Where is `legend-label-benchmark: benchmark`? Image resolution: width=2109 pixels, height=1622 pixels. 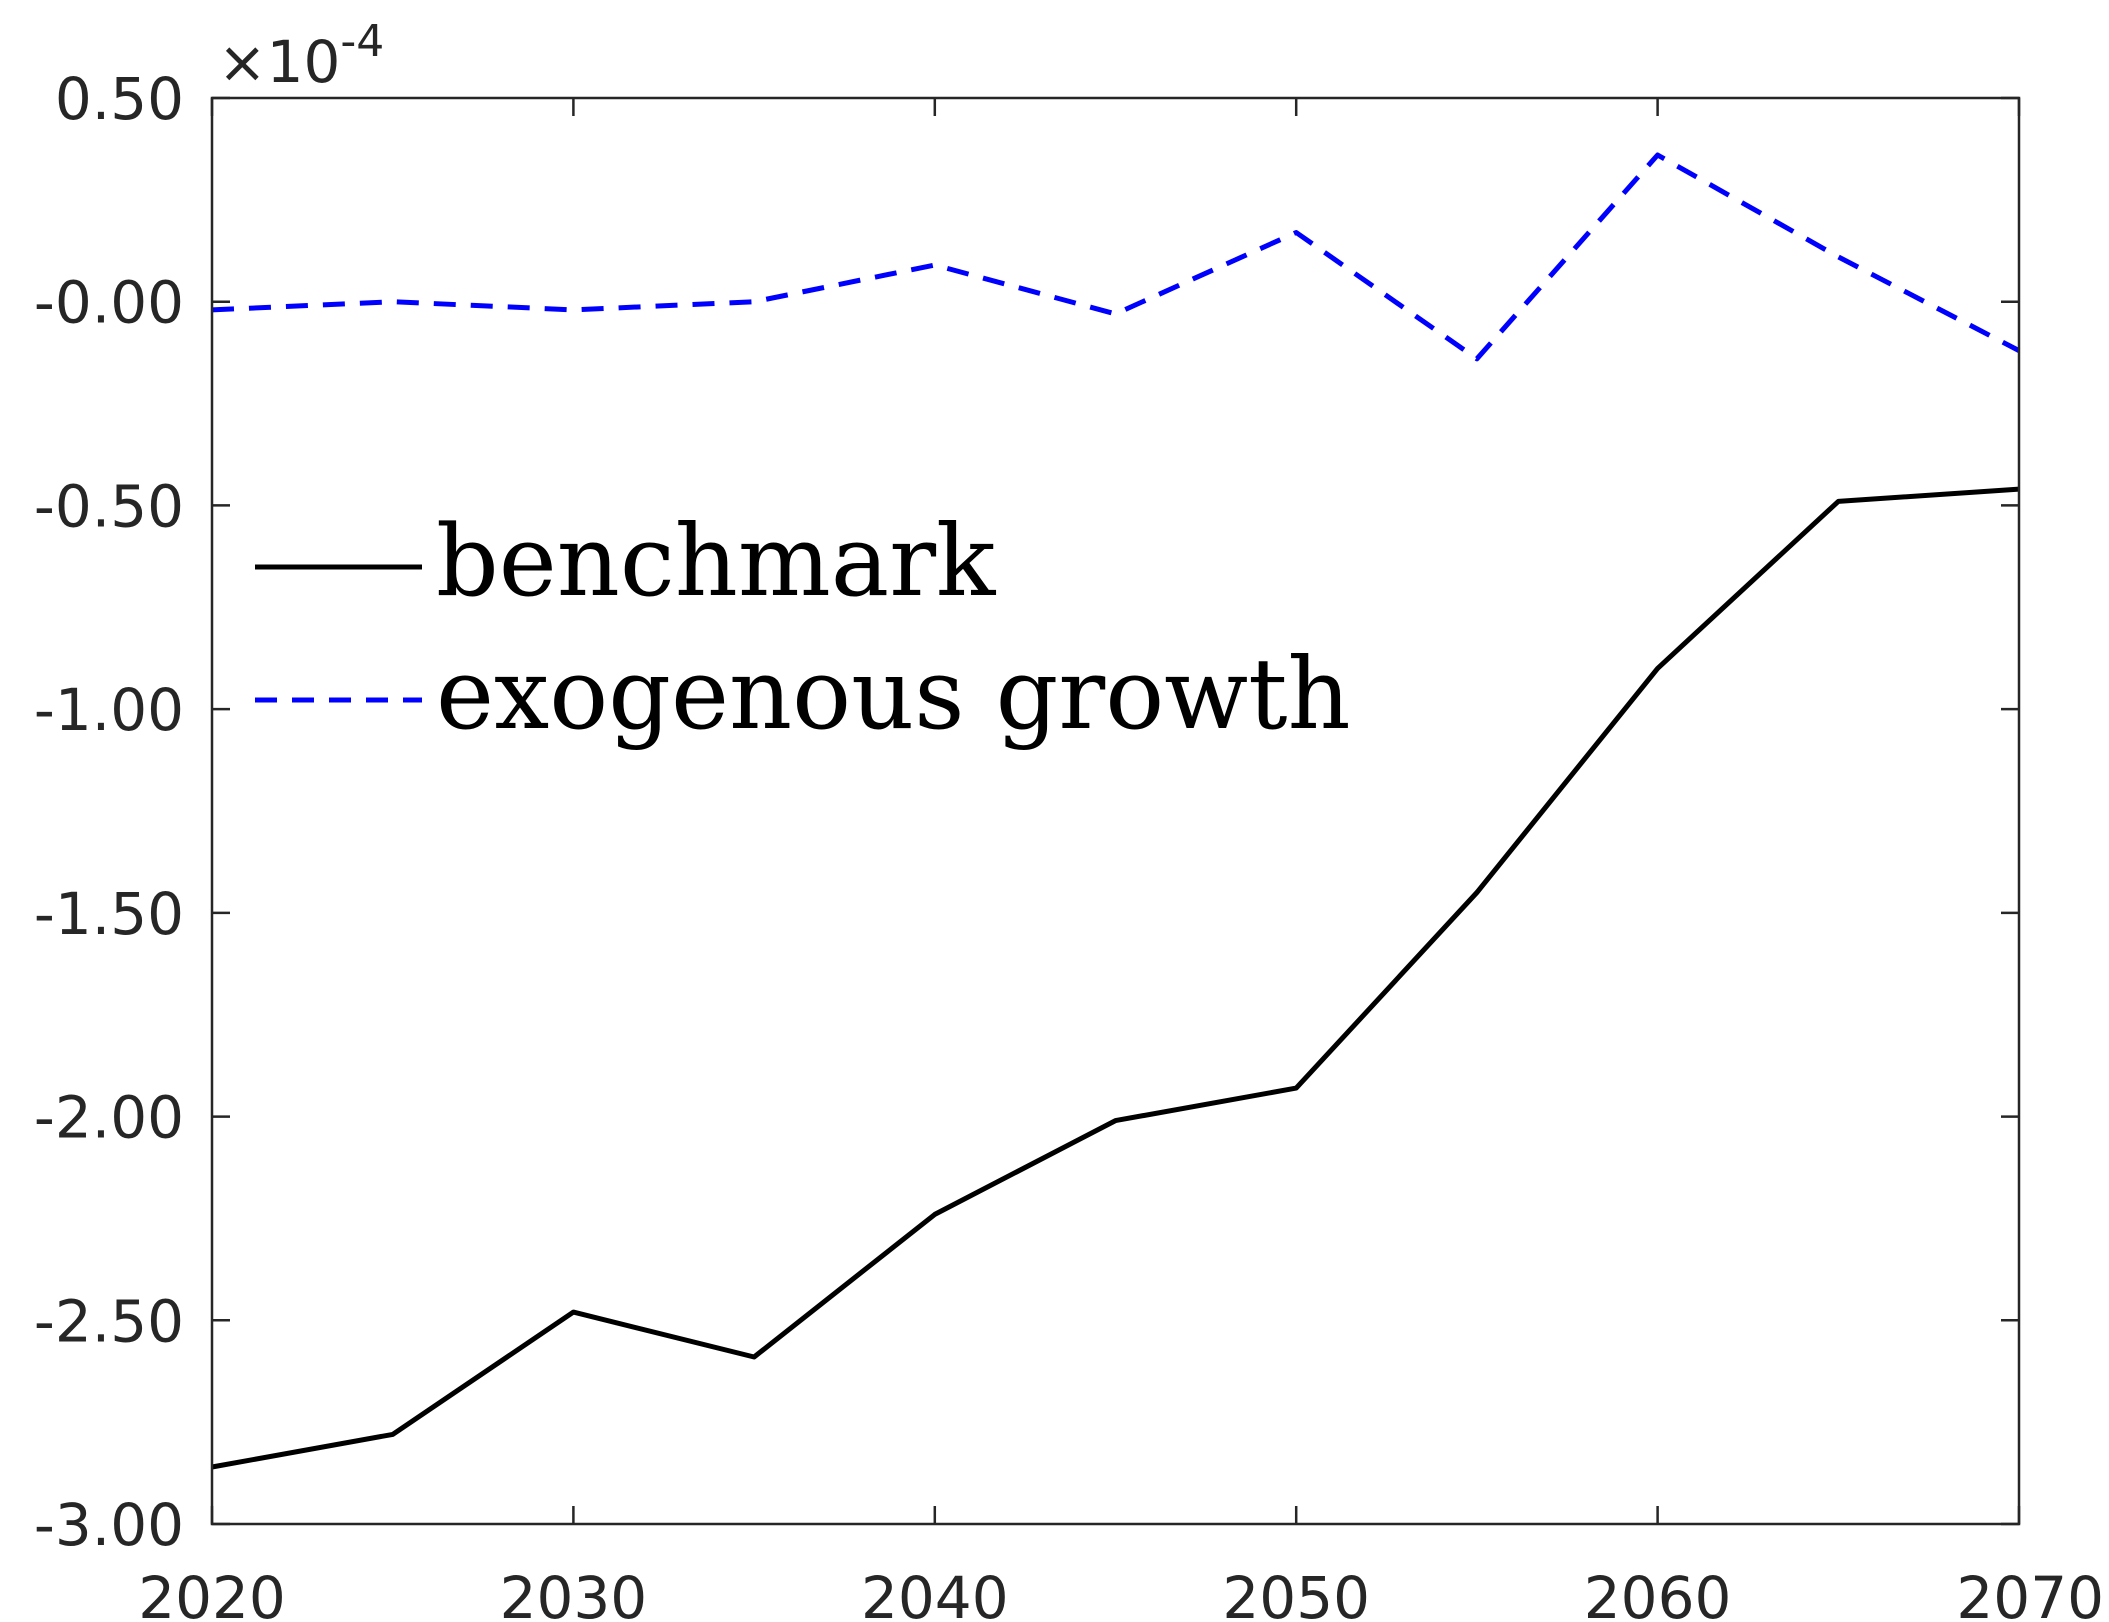
legend-label-benchmark: benchmark is located at coordinates (716, 562).